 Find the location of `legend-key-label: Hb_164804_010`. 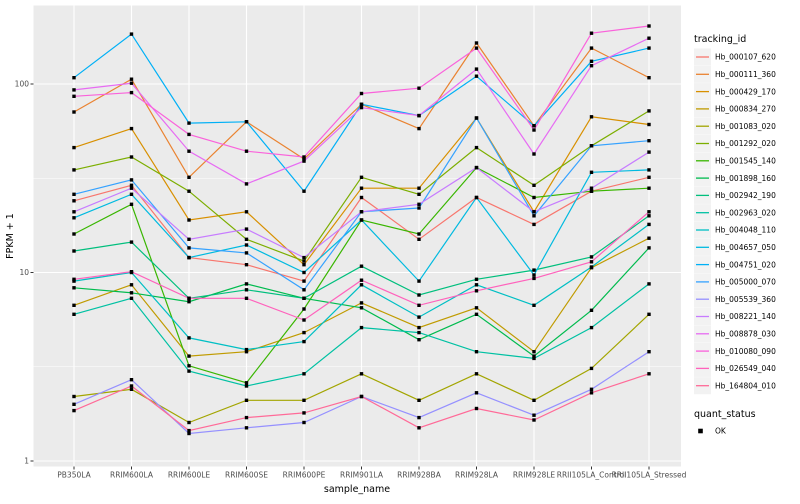

legend-key-label: Hb_164804_010 is located at coordinates (745, 385).